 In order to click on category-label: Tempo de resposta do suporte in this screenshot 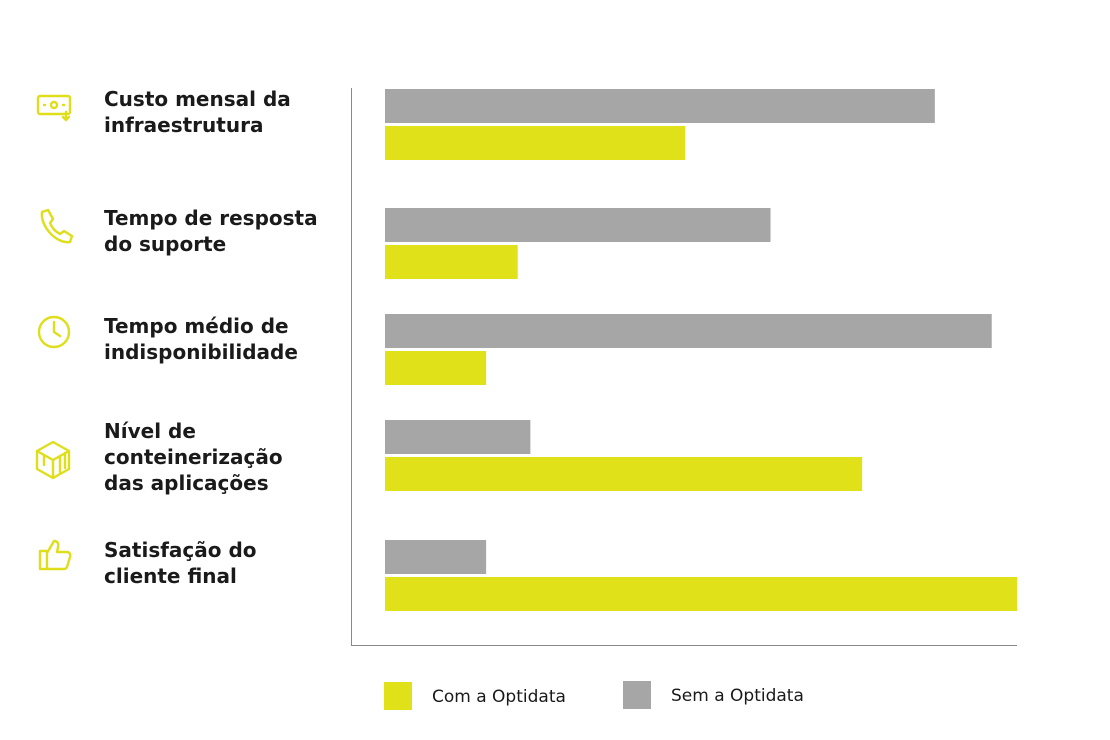, I will do `click(211, 231)`.